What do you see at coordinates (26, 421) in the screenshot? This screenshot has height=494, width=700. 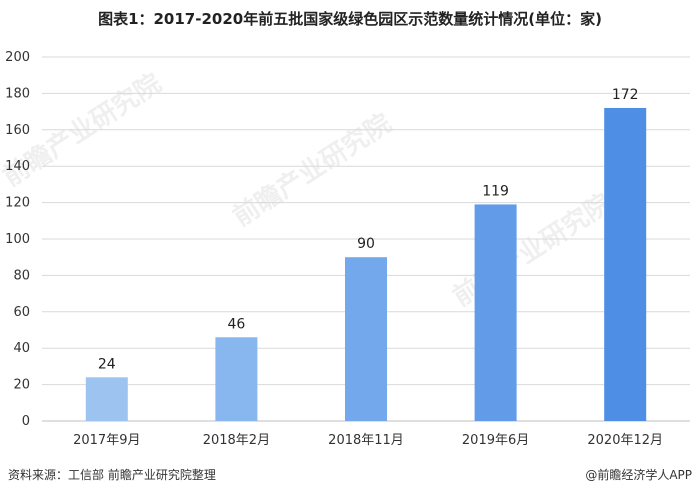 I see `y-tick-label: 0` at bounding box center [26, 421].